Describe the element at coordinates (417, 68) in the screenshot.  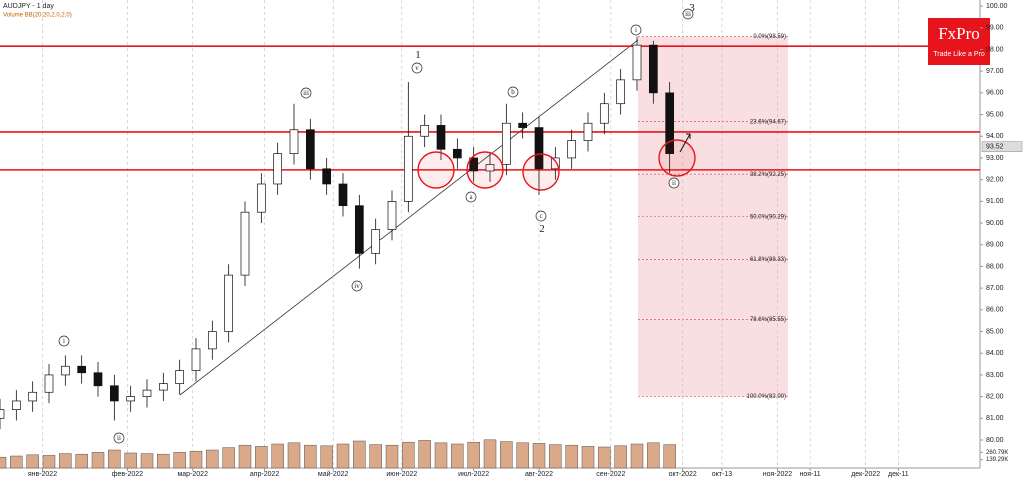
I see `wave-label: v` at that location.